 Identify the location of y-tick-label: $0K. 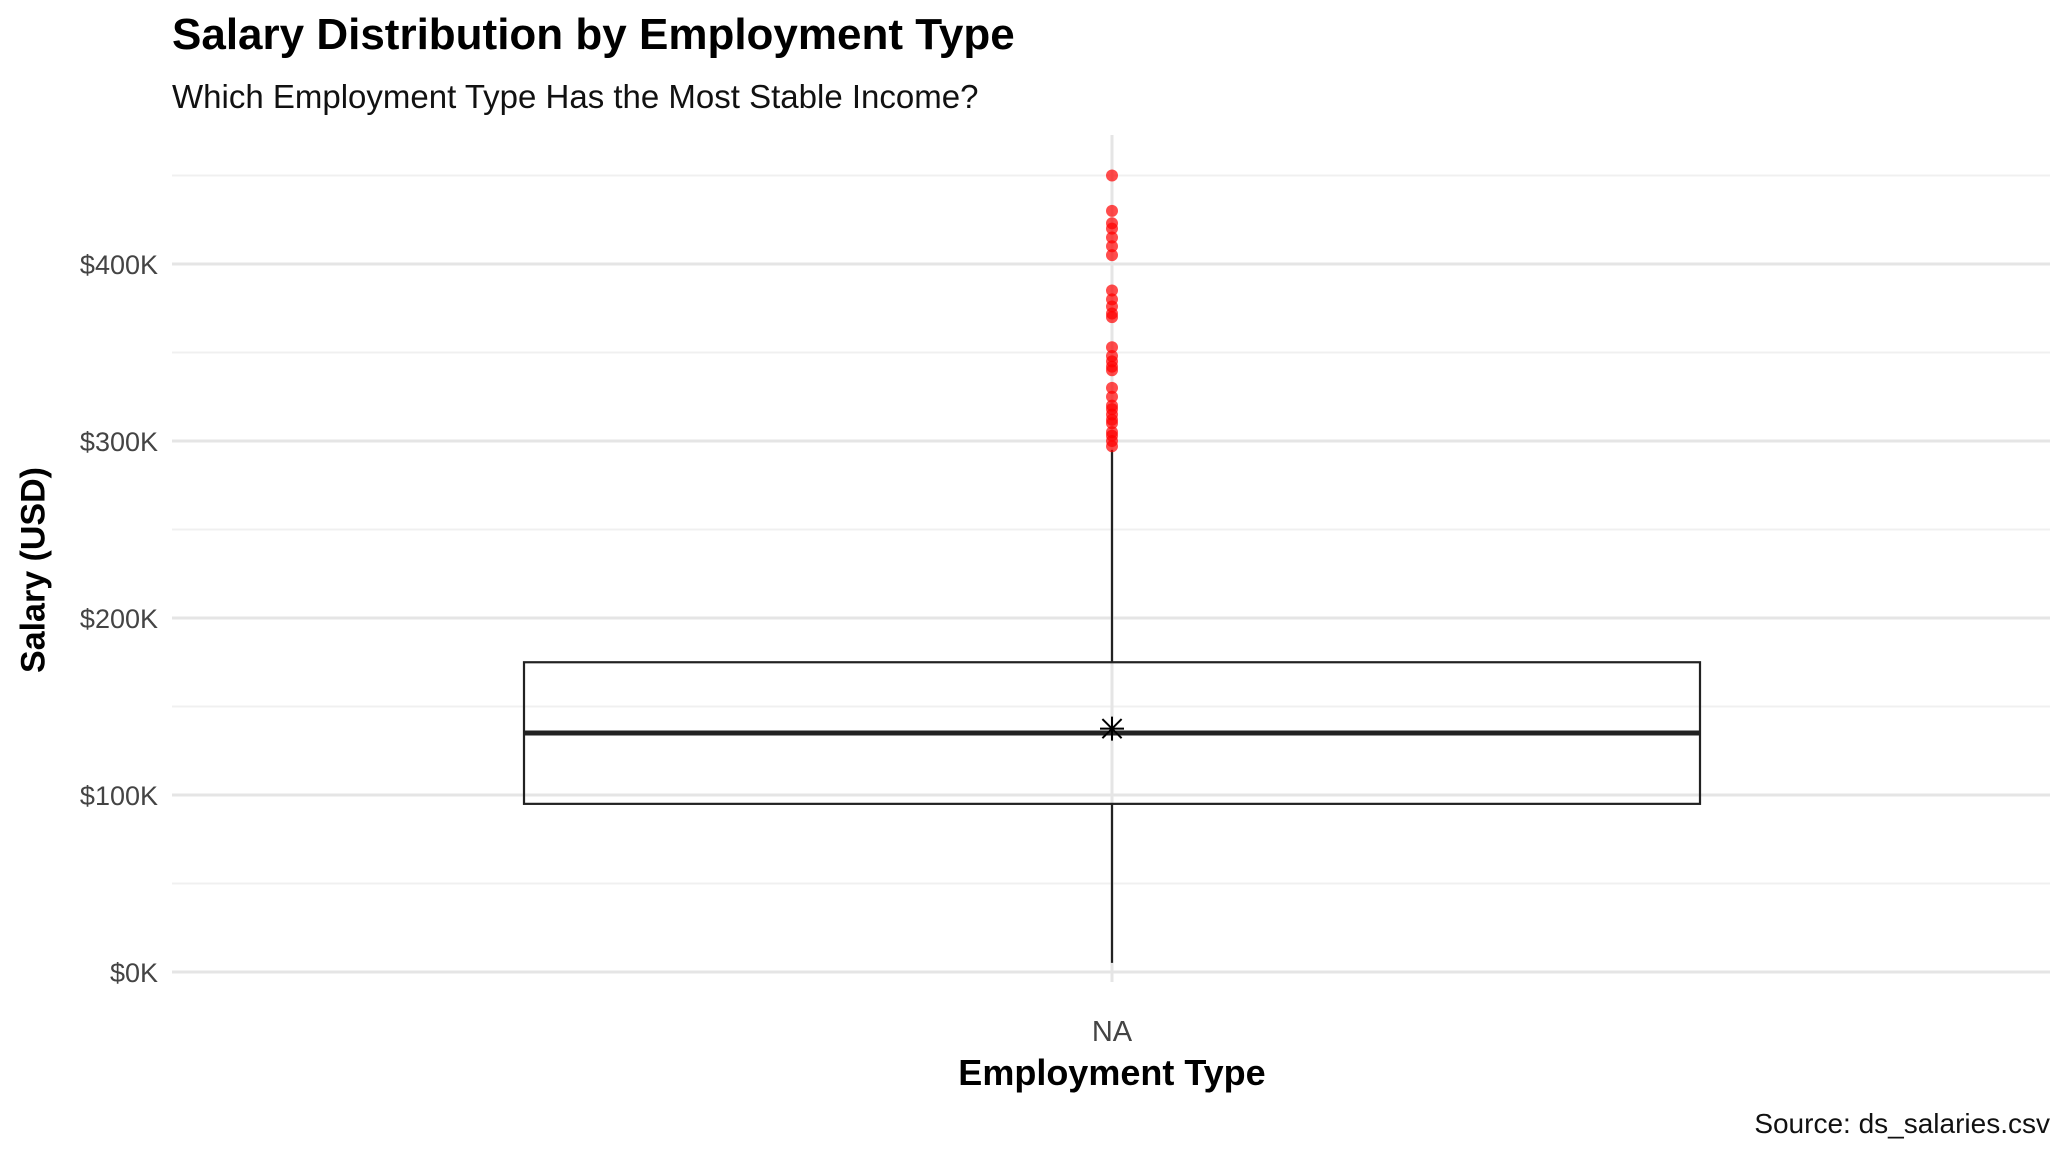
(134, 973).